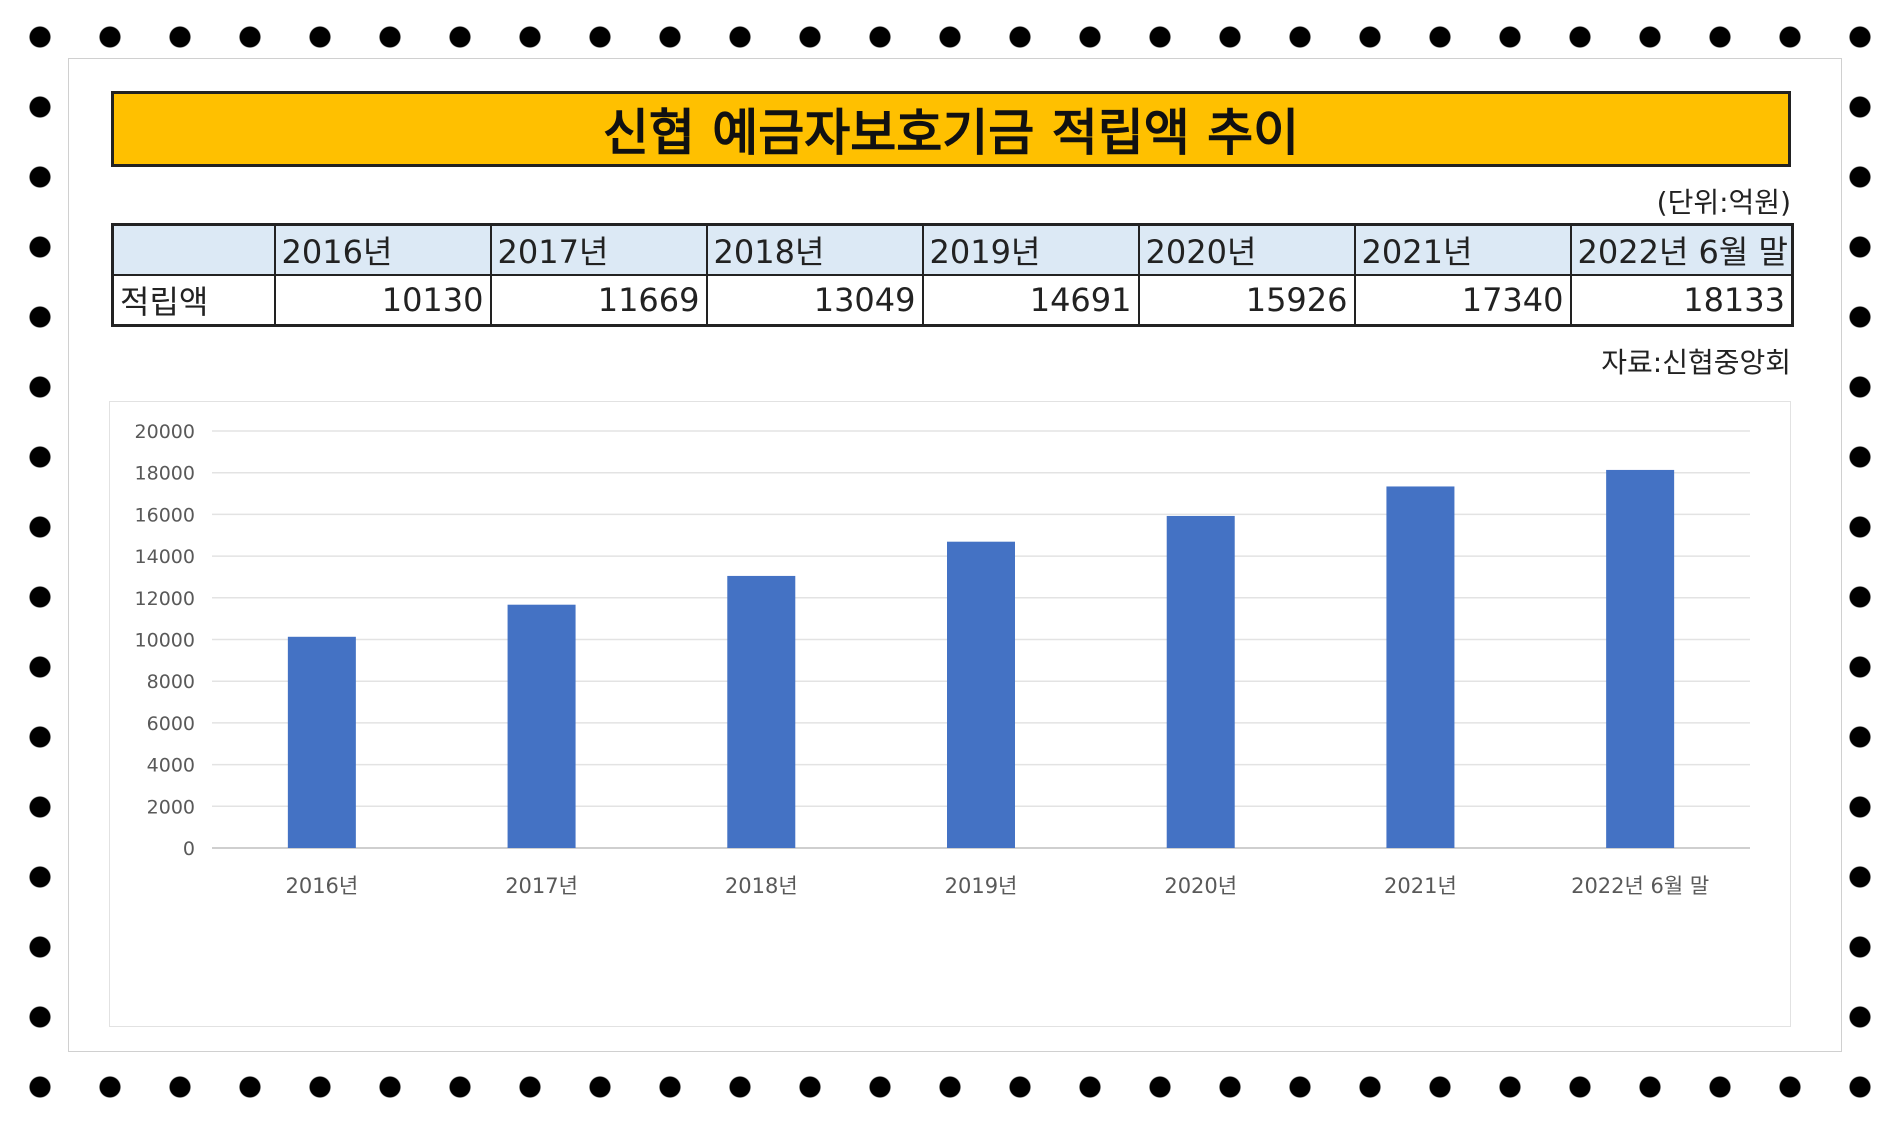 This screenshot has height=1123, width=1902. Describe the element at coordinates (321, 886) in the screenshot. I see `x-tick-label: 2016년` at that location.